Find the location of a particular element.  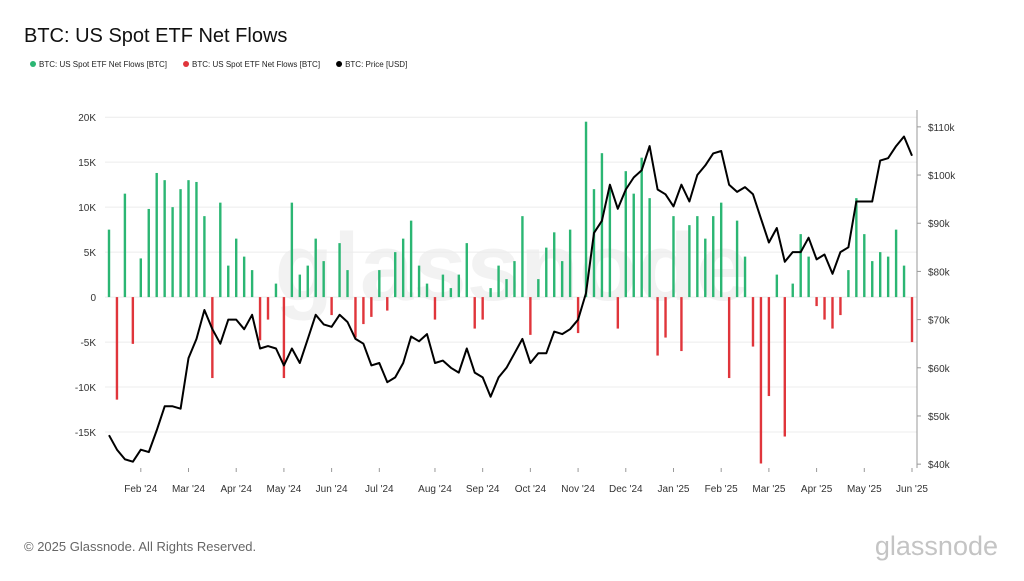

x-tick-label: Jul '24 is located at coordinates (379, 489).